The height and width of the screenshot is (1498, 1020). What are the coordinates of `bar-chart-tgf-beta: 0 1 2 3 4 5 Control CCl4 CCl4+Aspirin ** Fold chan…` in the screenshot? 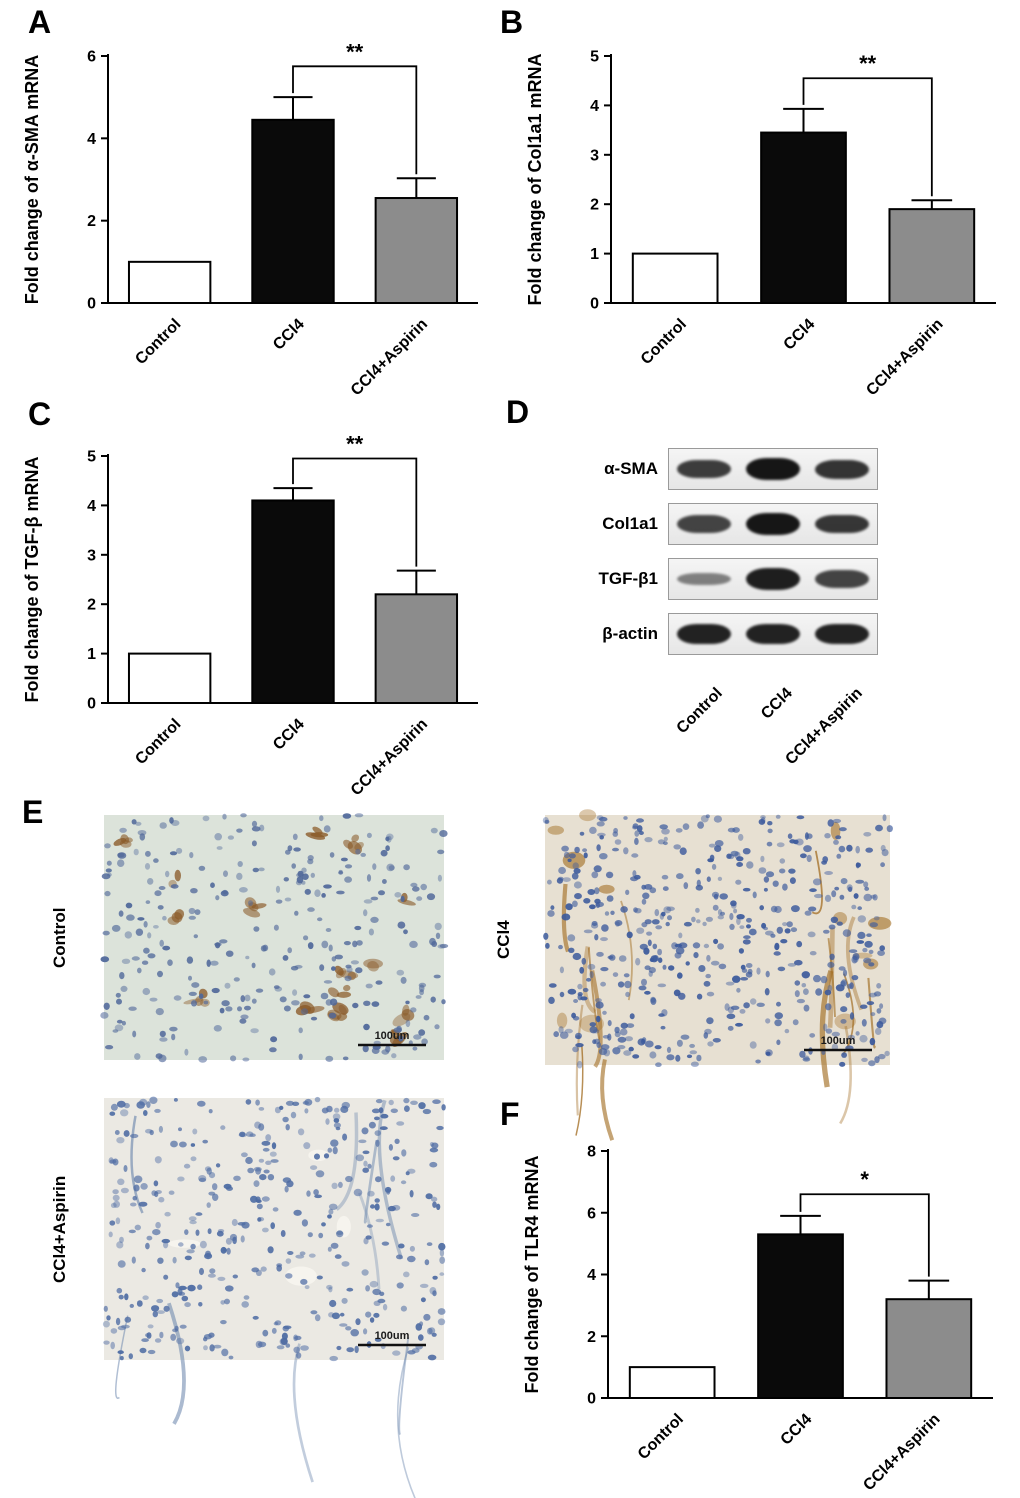 It's located at (250, 615).